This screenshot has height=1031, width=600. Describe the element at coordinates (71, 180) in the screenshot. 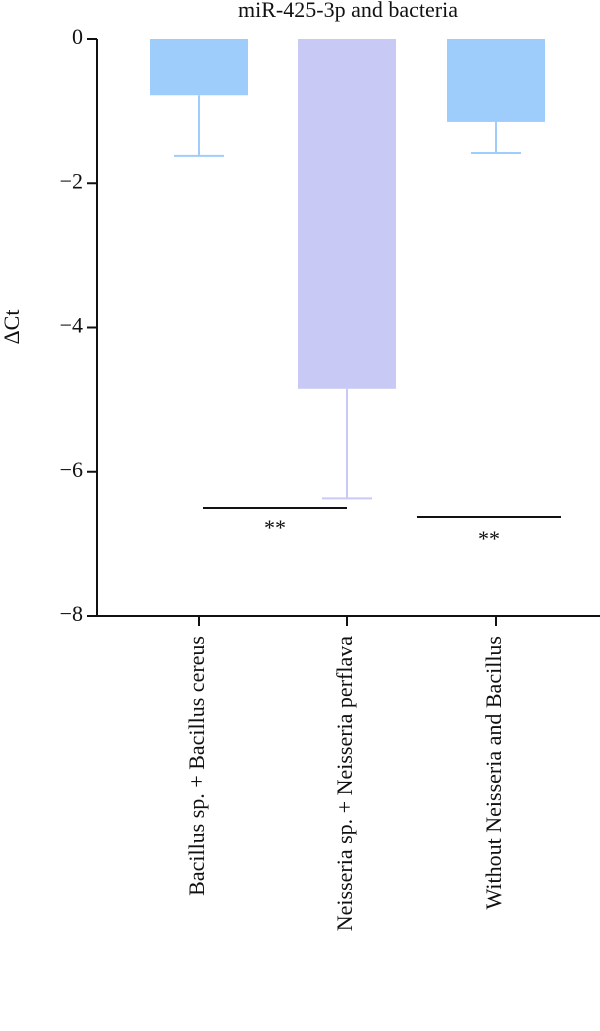

I see `y-tick-label: −2` at that location.